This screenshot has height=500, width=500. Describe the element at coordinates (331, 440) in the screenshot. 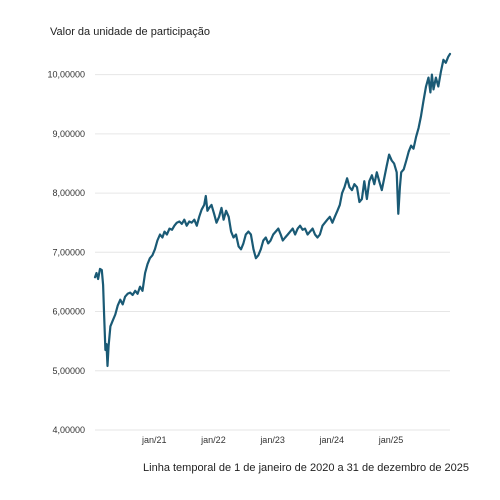

I see `x-tick-label: jan/24` at that location.